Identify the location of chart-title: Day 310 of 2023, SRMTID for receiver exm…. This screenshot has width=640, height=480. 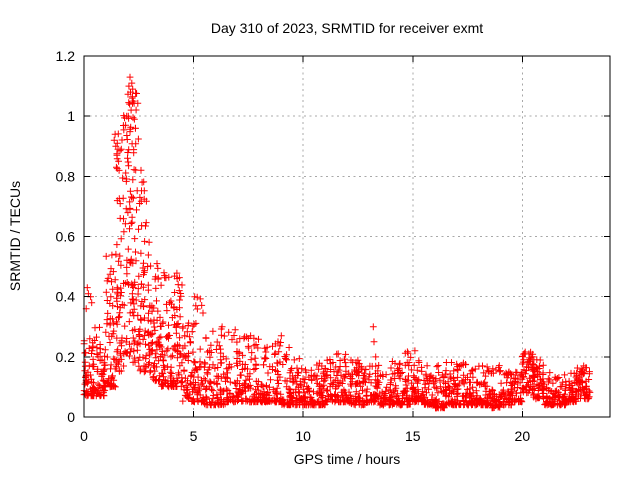
(347, 28).